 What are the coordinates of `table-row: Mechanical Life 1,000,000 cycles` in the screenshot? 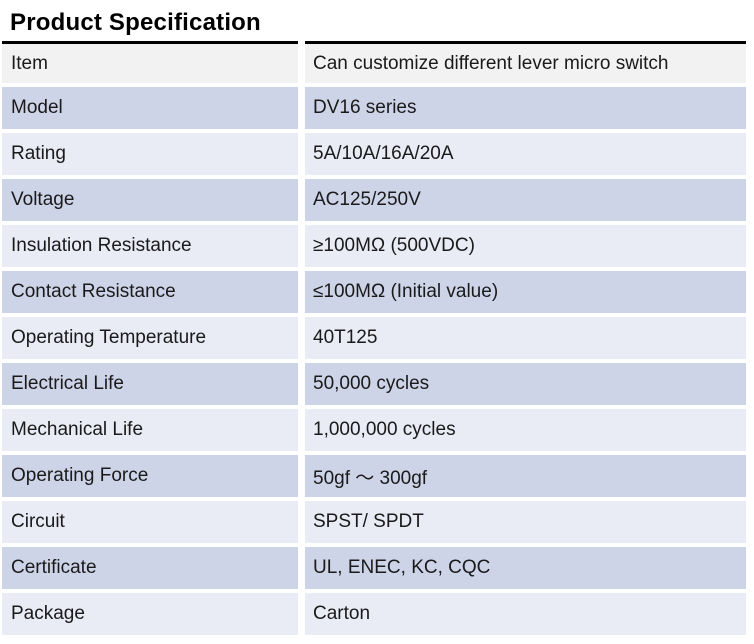 It's located at (374, 430).